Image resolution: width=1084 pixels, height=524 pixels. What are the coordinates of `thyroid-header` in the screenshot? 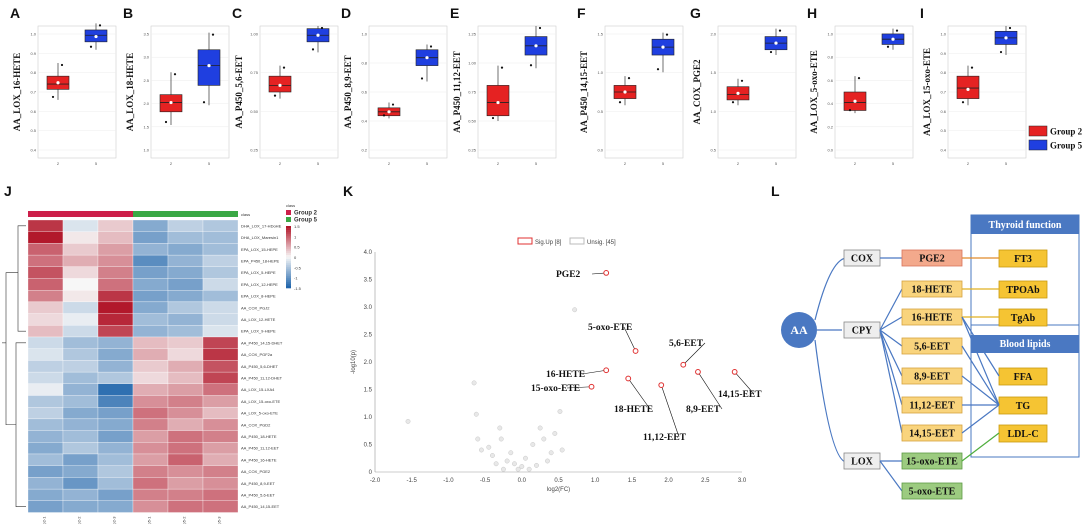 It's located at (1025, 224).